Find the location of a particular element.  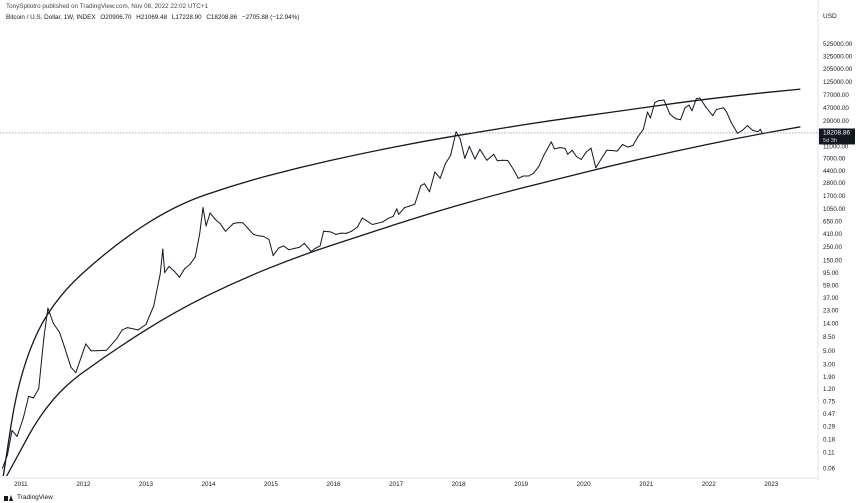

x-tick-label: 2023 is located at coordinates (771, 484).